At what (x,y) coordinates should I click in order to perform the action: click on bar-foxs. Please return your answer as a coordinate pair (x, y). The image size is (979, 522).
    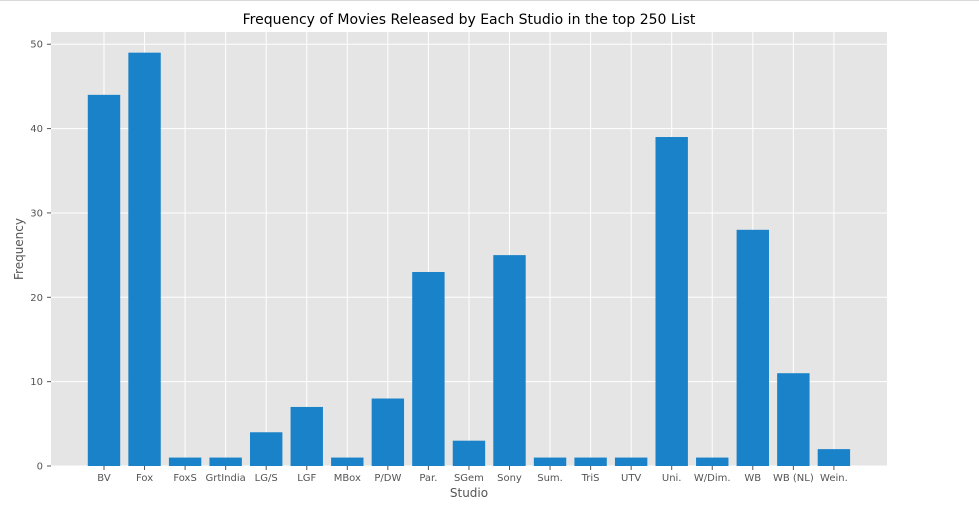
    Looking at the image, I should click on (185, 461).